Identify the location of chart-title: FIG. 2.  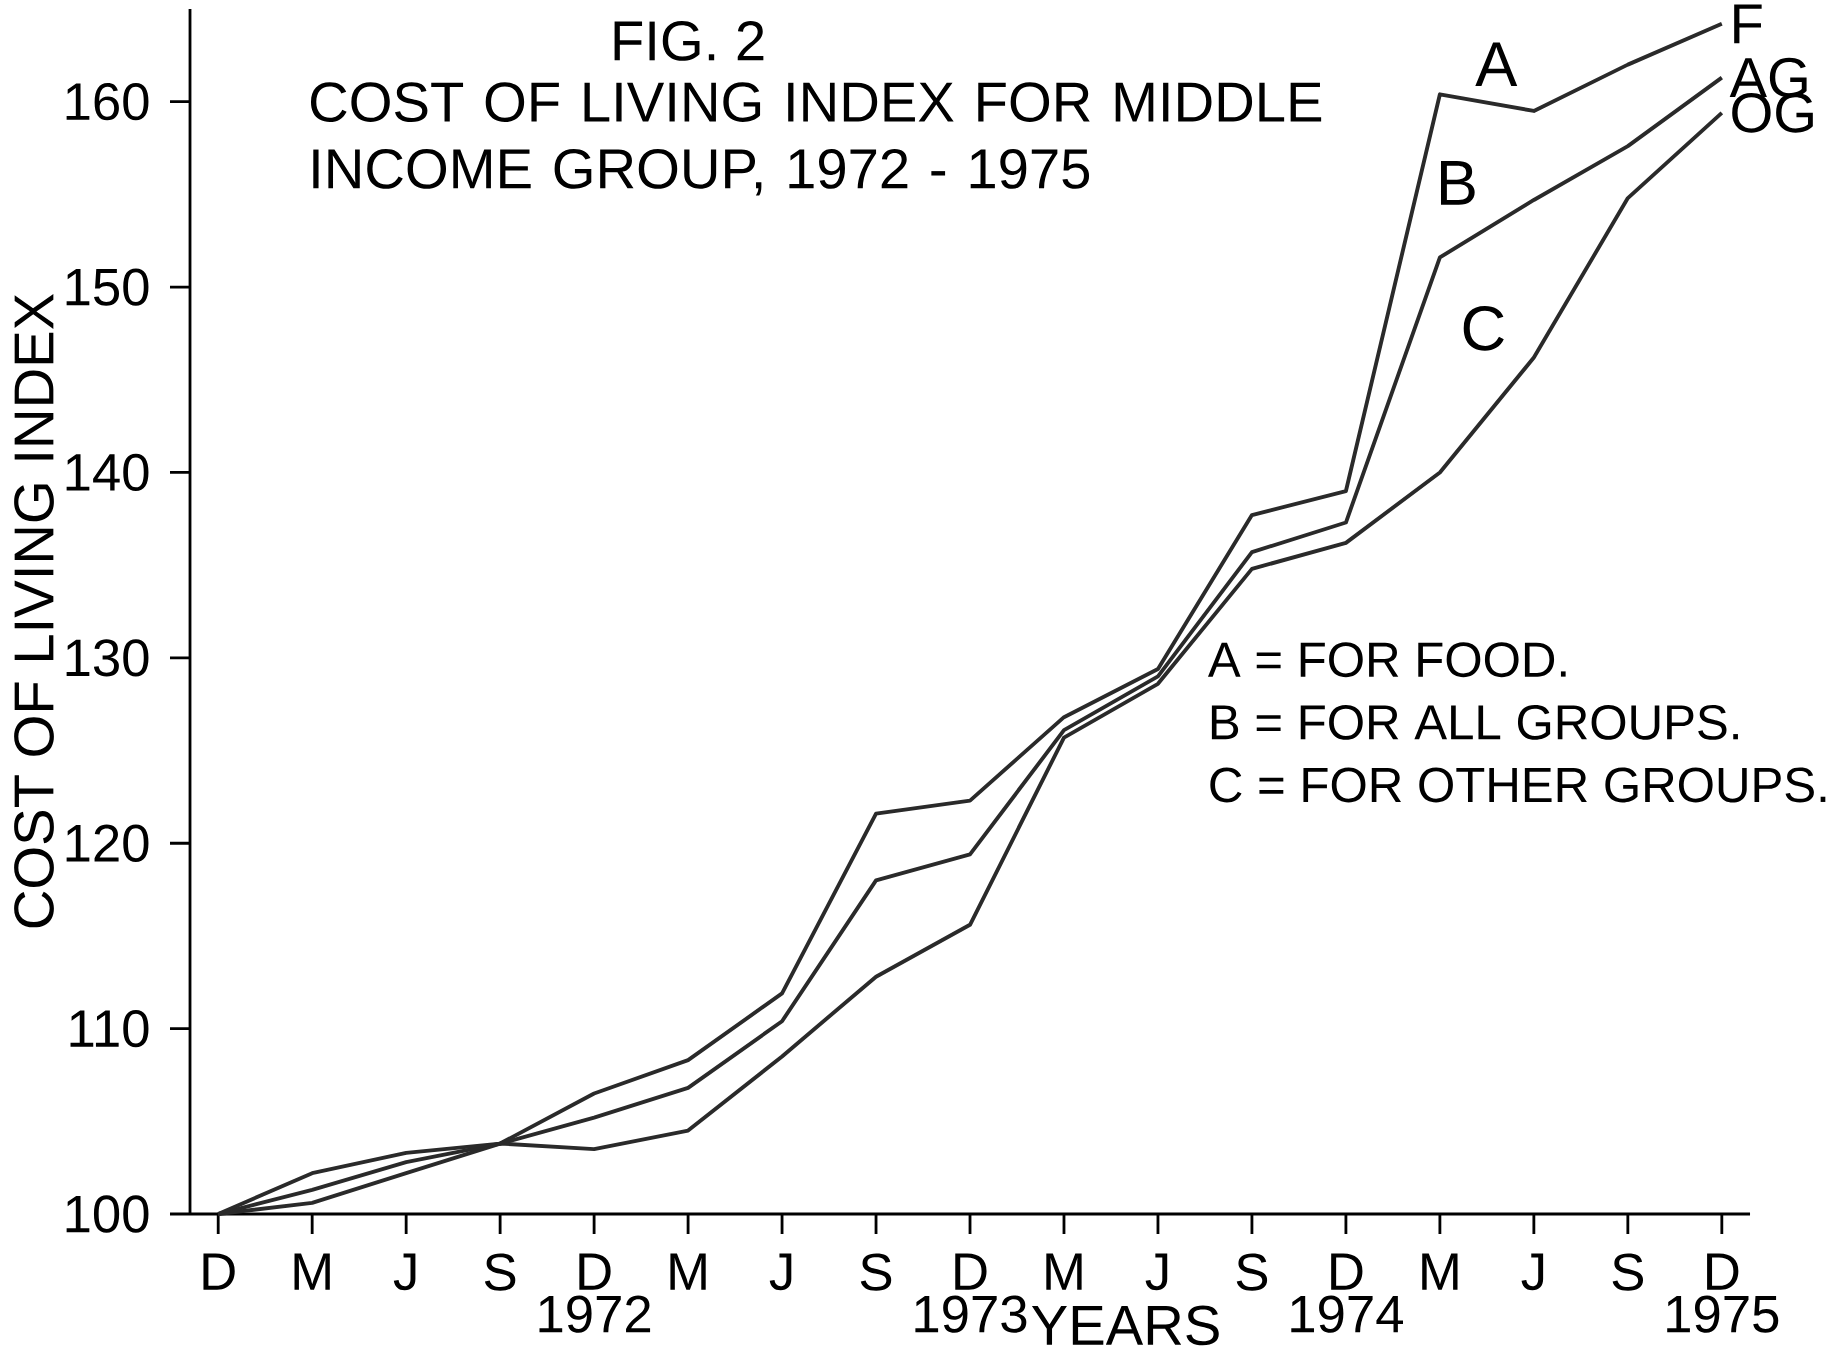
(689, 41).